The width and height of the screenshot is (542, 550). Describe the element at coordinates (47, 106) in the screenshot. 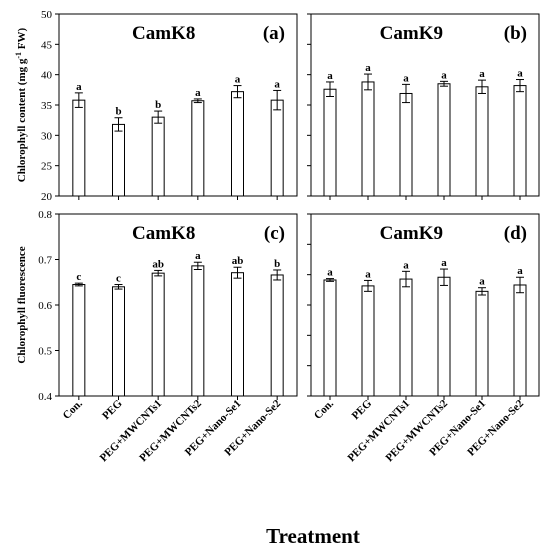

I see `panel-a-ytick-label: 35` at that location.